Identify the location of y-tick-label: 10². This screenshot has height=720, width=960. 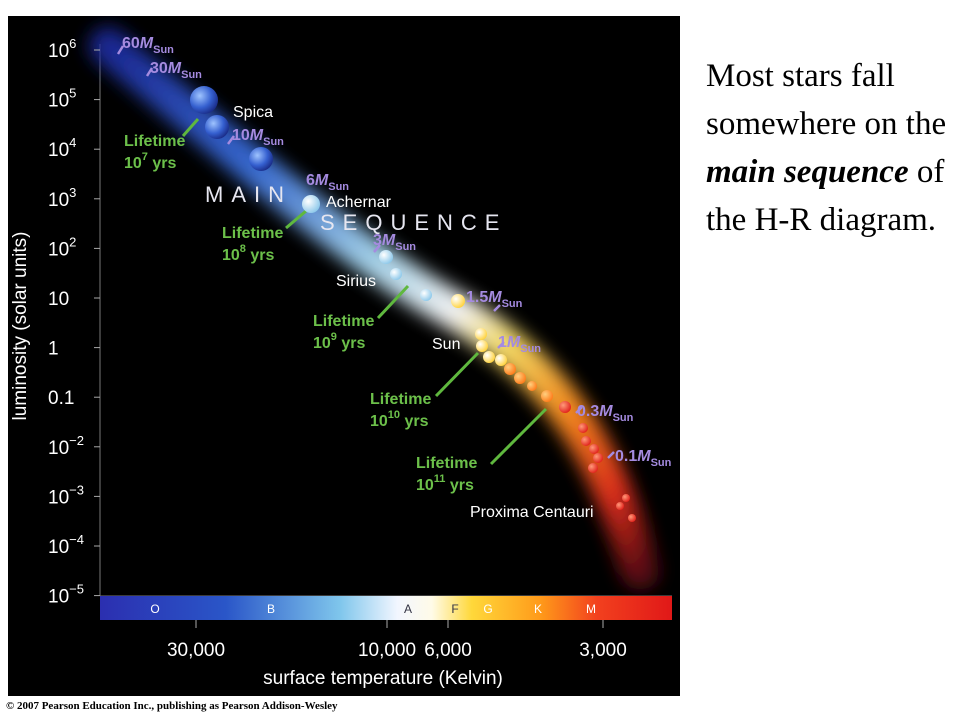
(62, 247).